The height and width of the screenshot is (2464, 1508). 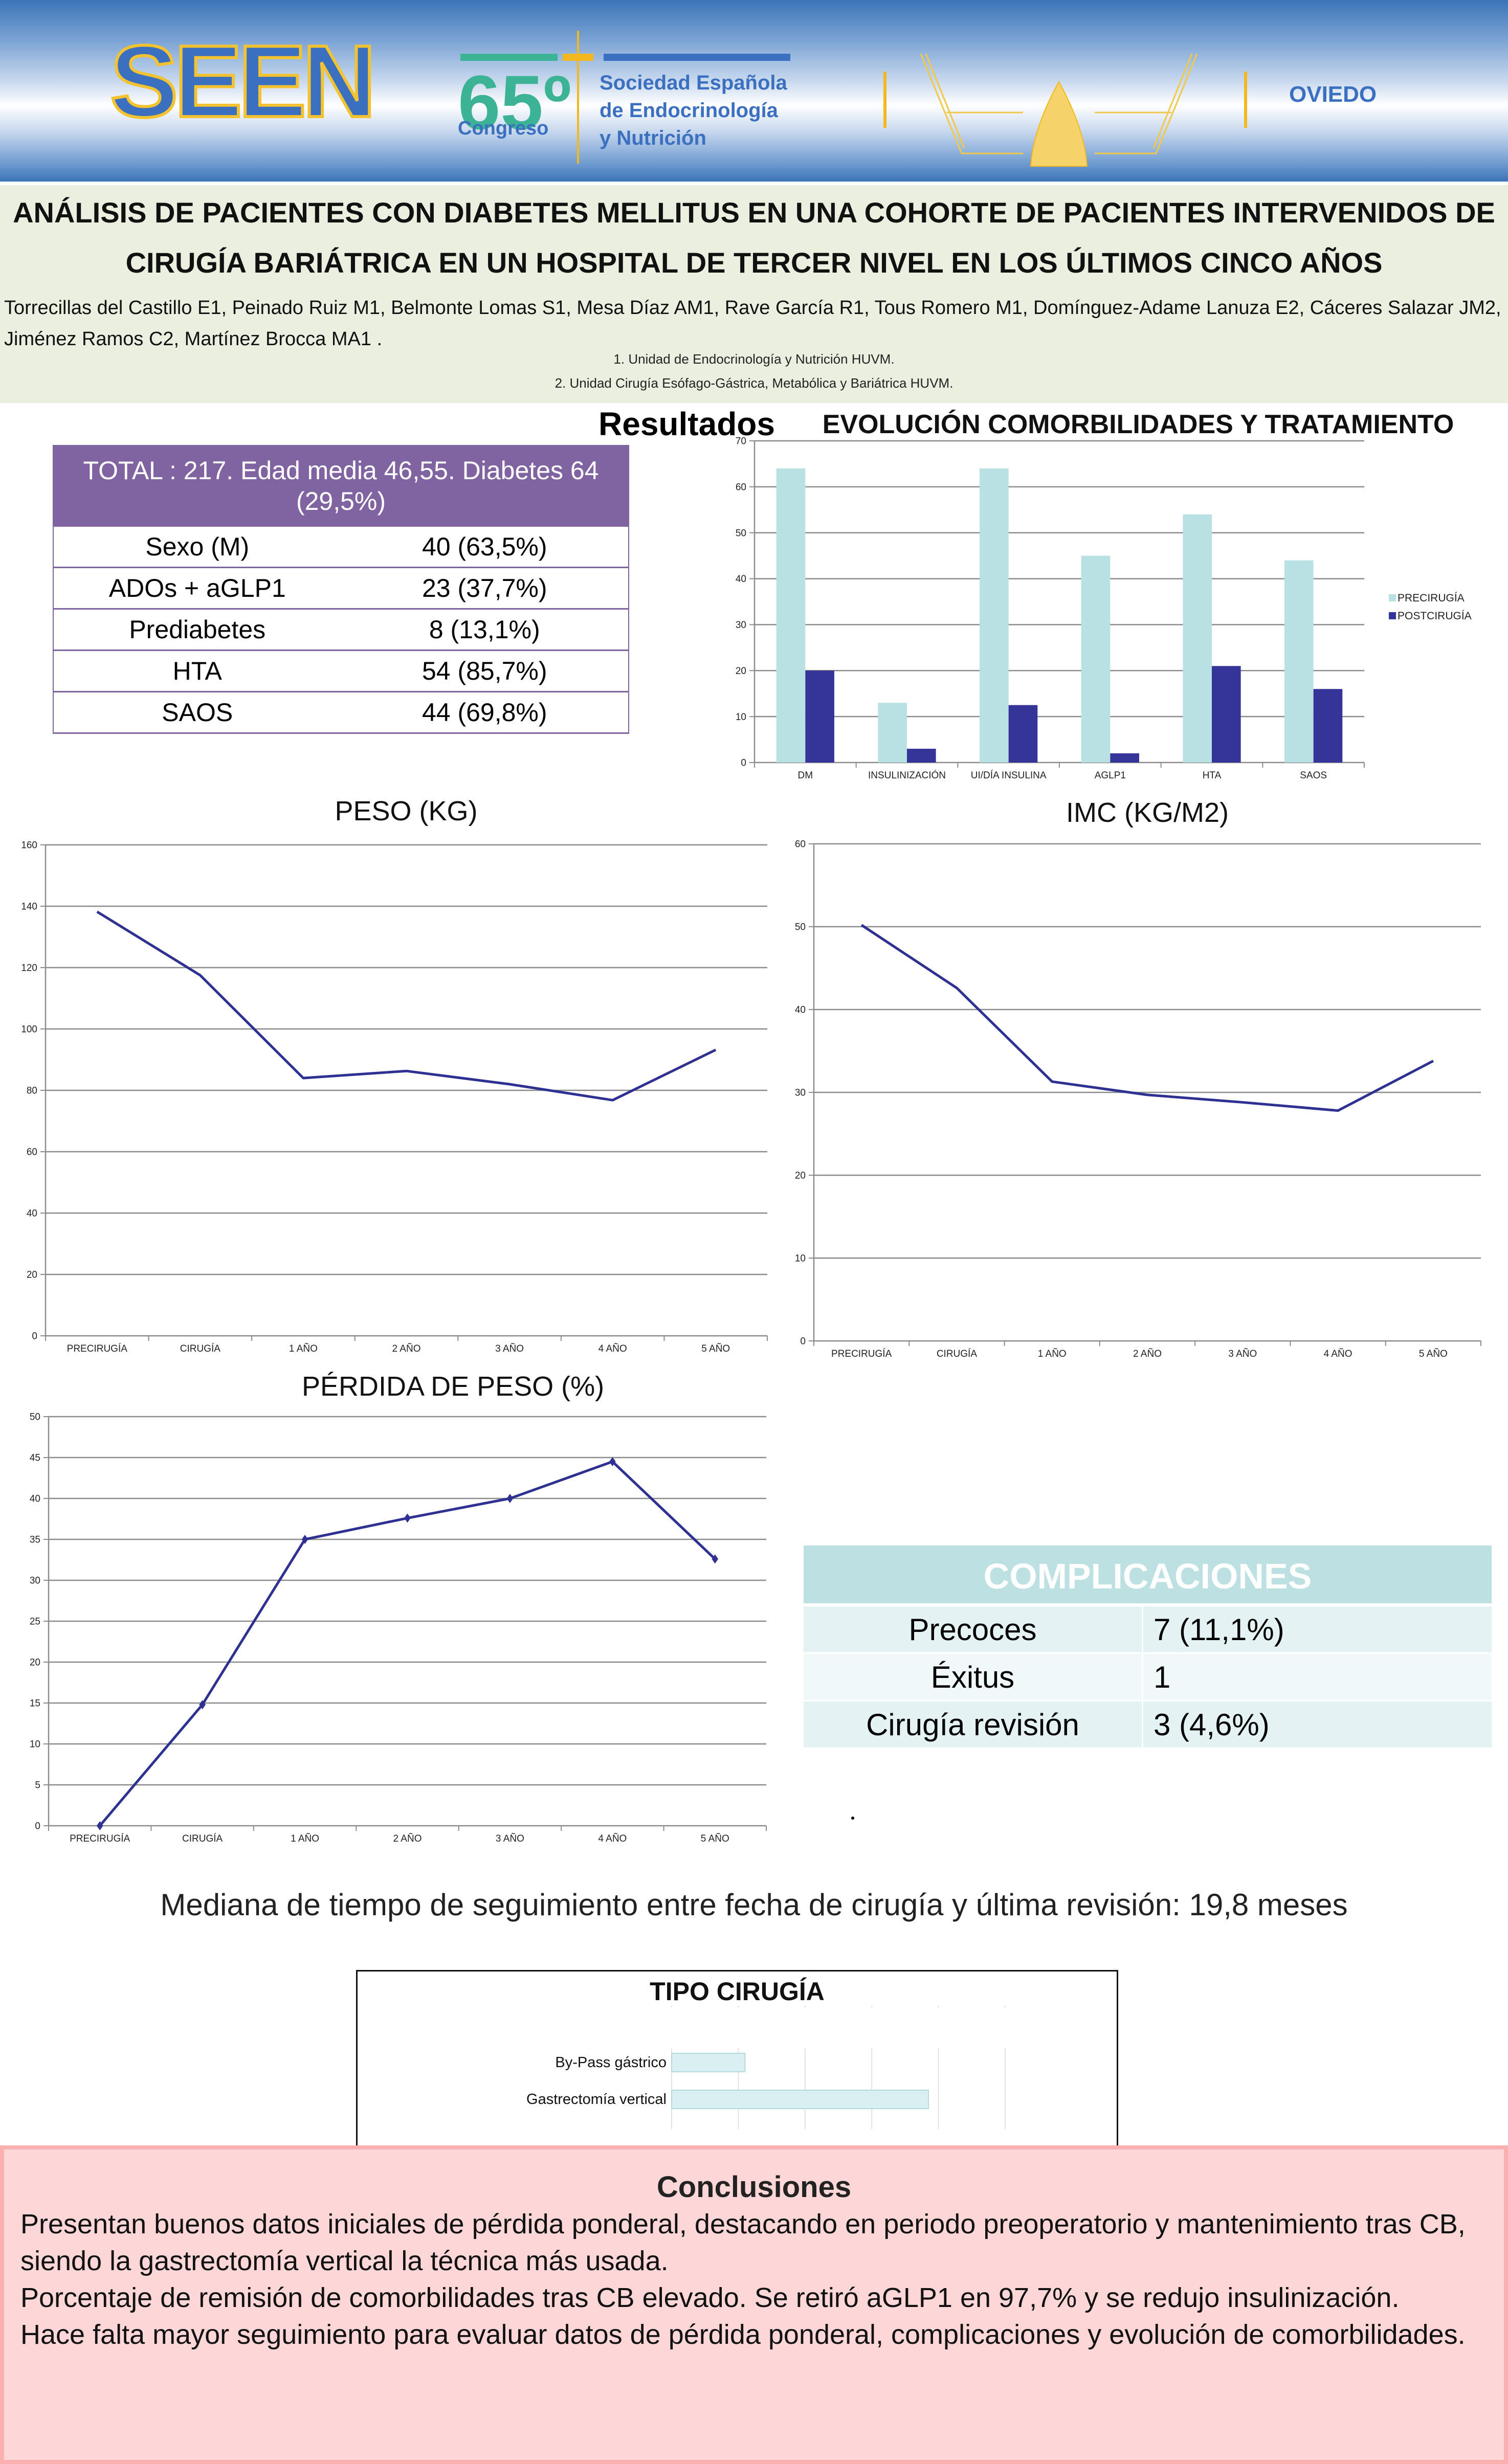 I want to click on conclusions-title: Conclusiones, so click(x=754, y=2187).